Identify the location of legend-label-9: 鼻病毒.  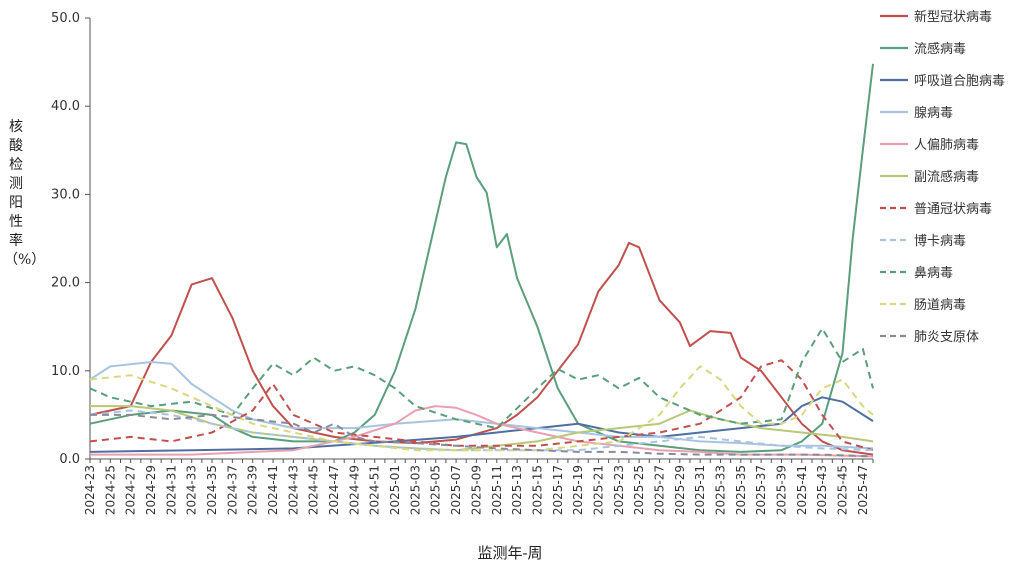
(933, 273).